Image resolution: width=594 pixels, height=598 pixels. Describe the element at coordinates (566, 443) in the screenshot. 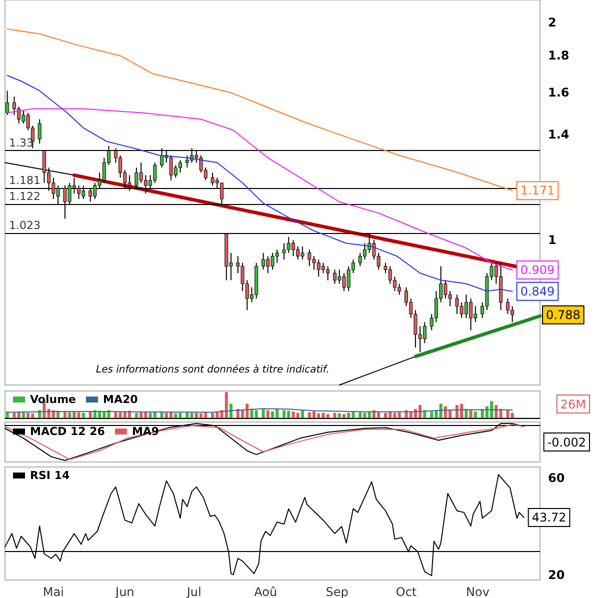

I see `text: -0.002` at that location.